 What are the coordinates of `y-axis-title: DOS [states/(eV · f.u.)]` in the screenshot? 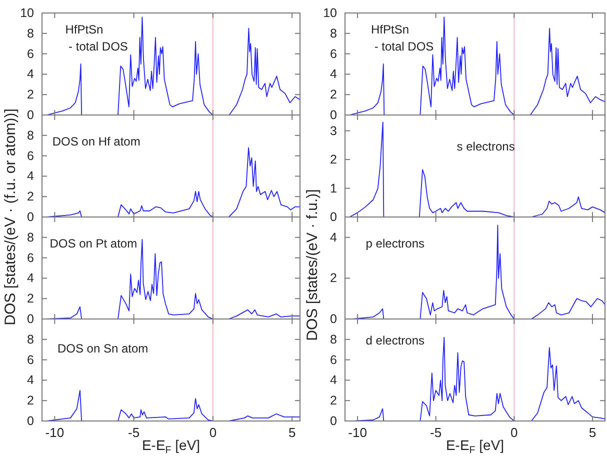 It's located at (312, 265).